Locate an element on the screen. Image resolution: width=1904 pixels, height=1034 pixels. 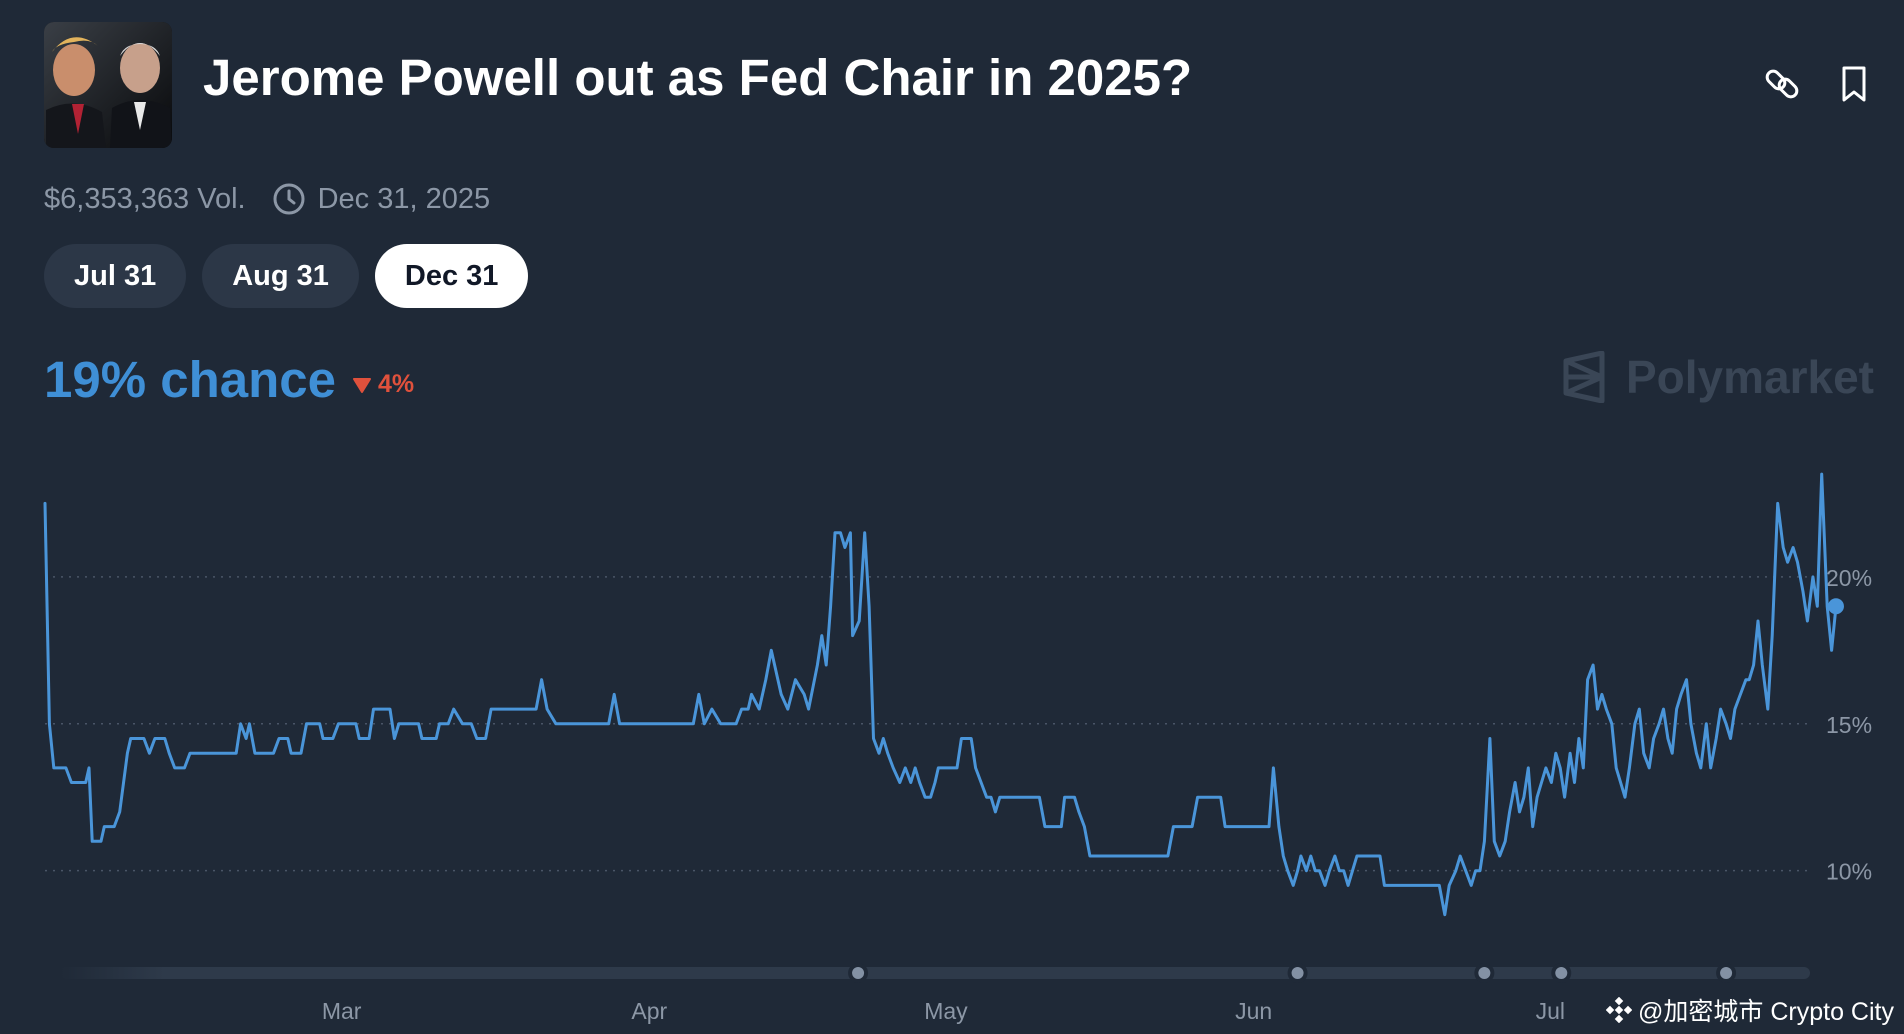
x-tick-label: Apr is located at coordinates (649, 1011).